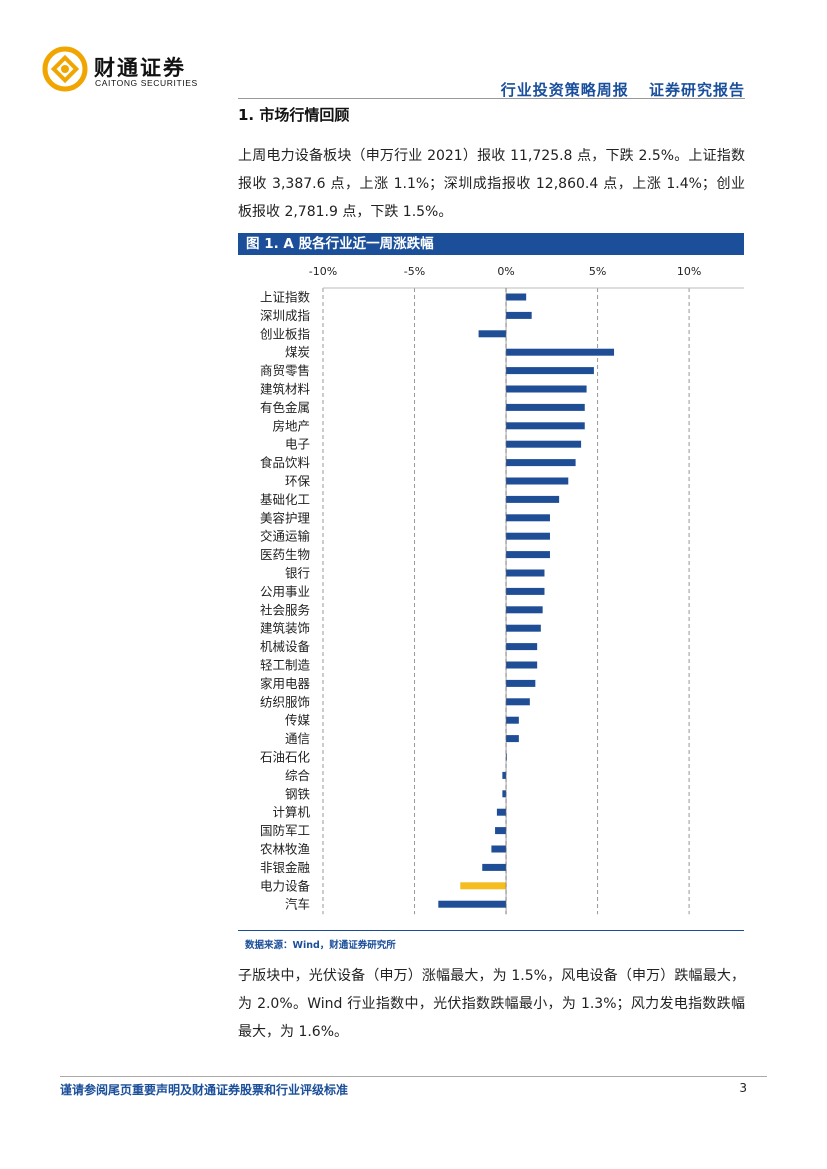  I want to click on bar-有色金属, so click(545, 407).